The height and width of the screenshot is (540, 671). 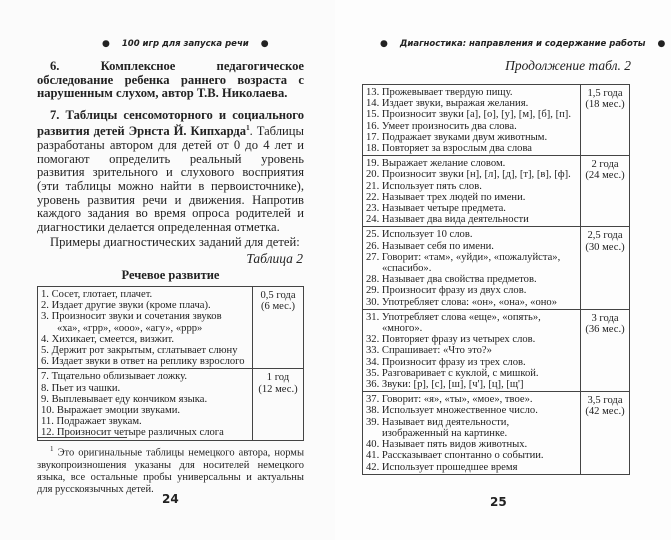 What do you see at coordinates (278, 404) in the screenshot?
I see `age-cell: 1 год (12 мес.)` at bounding box center [278, 404].